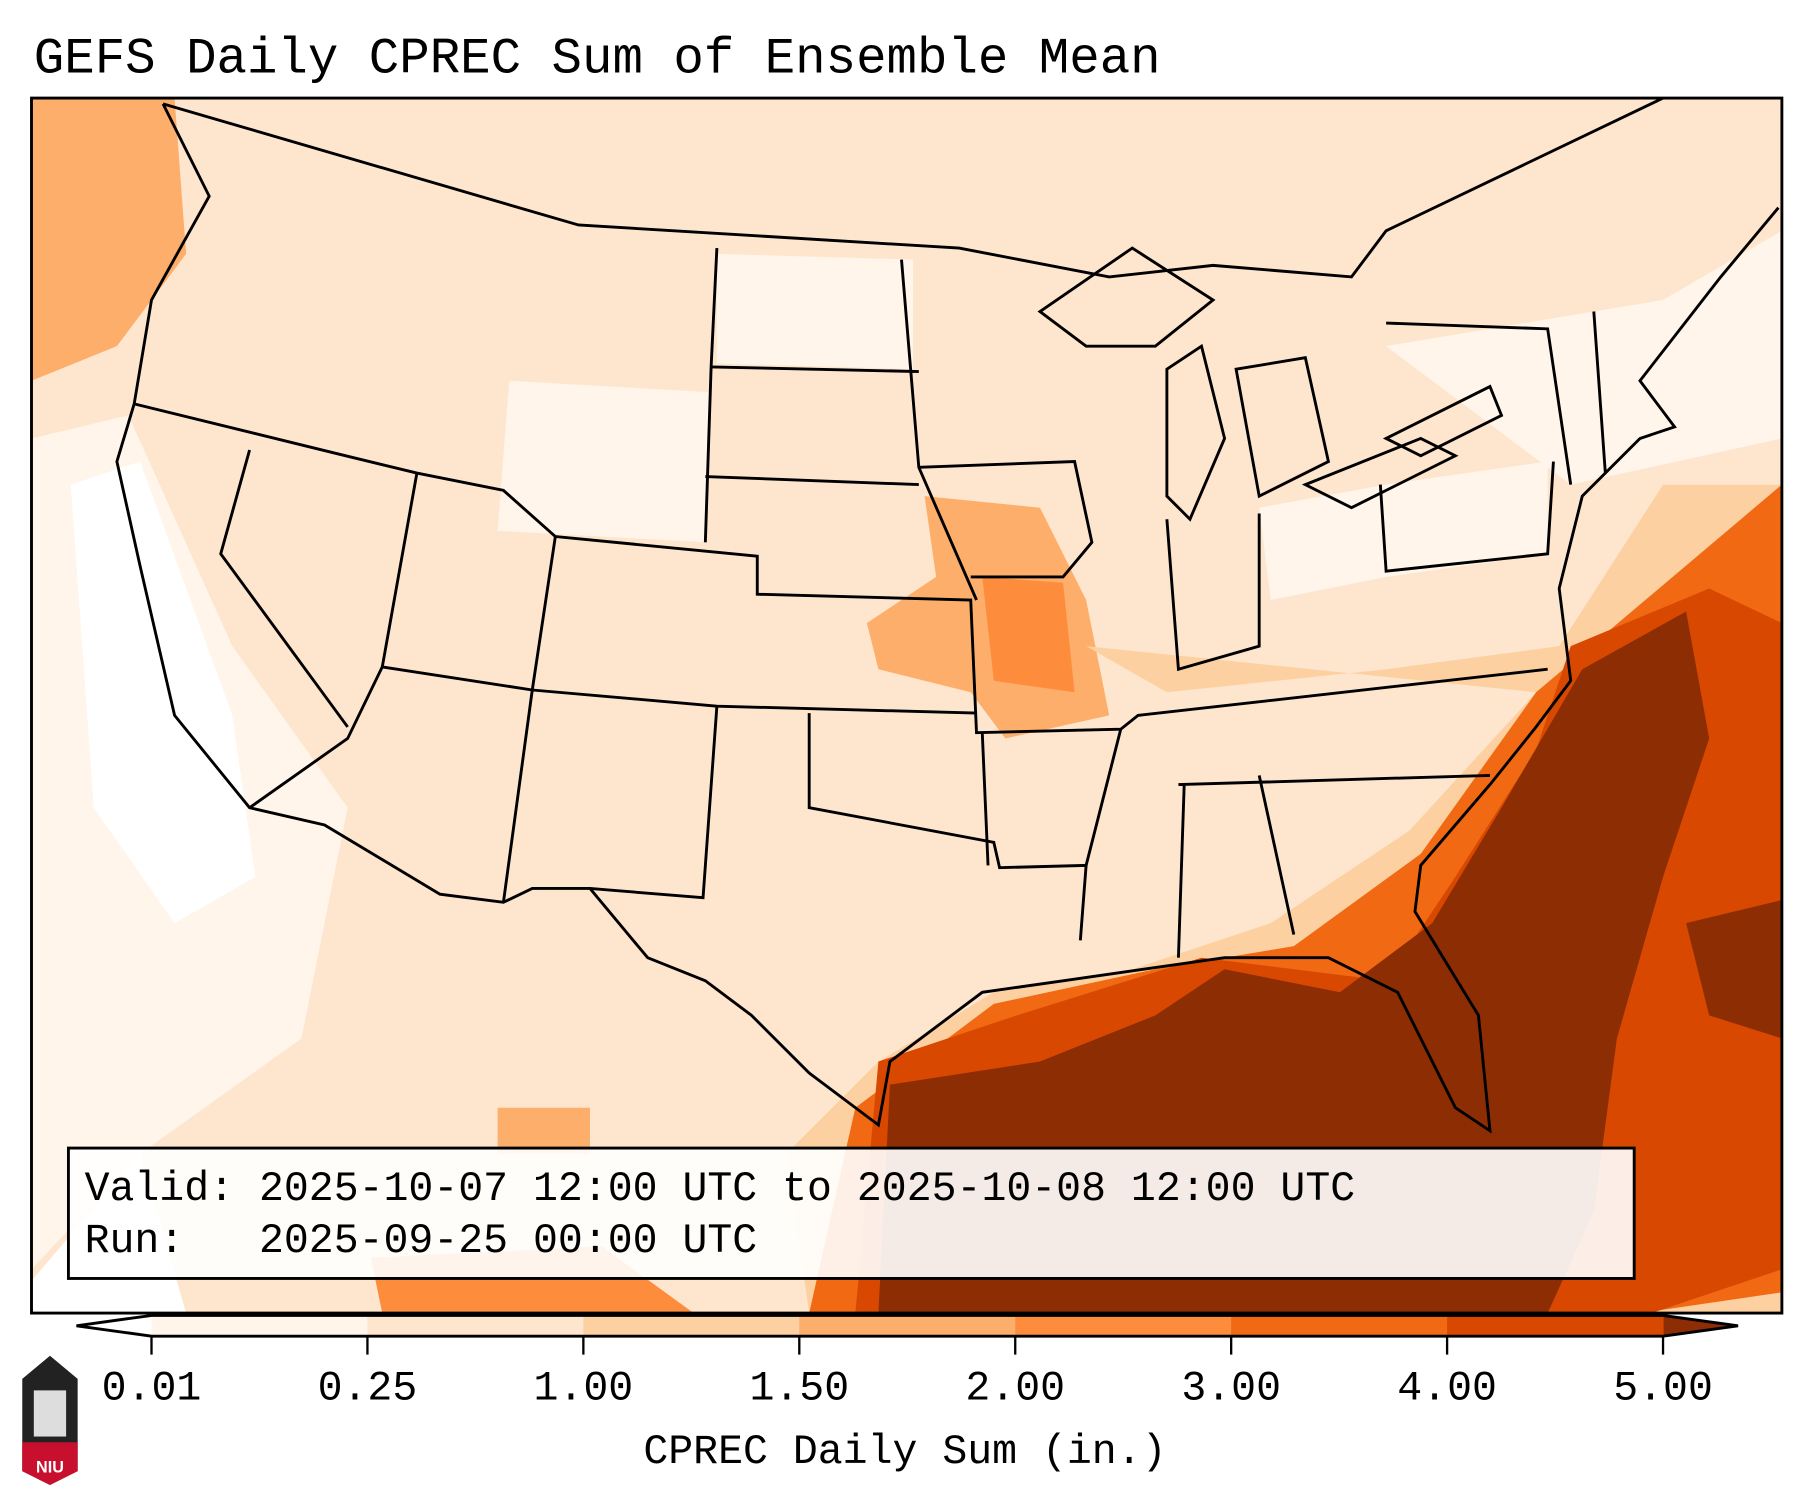 The height and width of the screenshot is (1500, 1803). What do you see at coordinates (584, 1389) in the screenshot?
I see `colorbar-tick-label: 1.00` at bounding box center [584, 1389].